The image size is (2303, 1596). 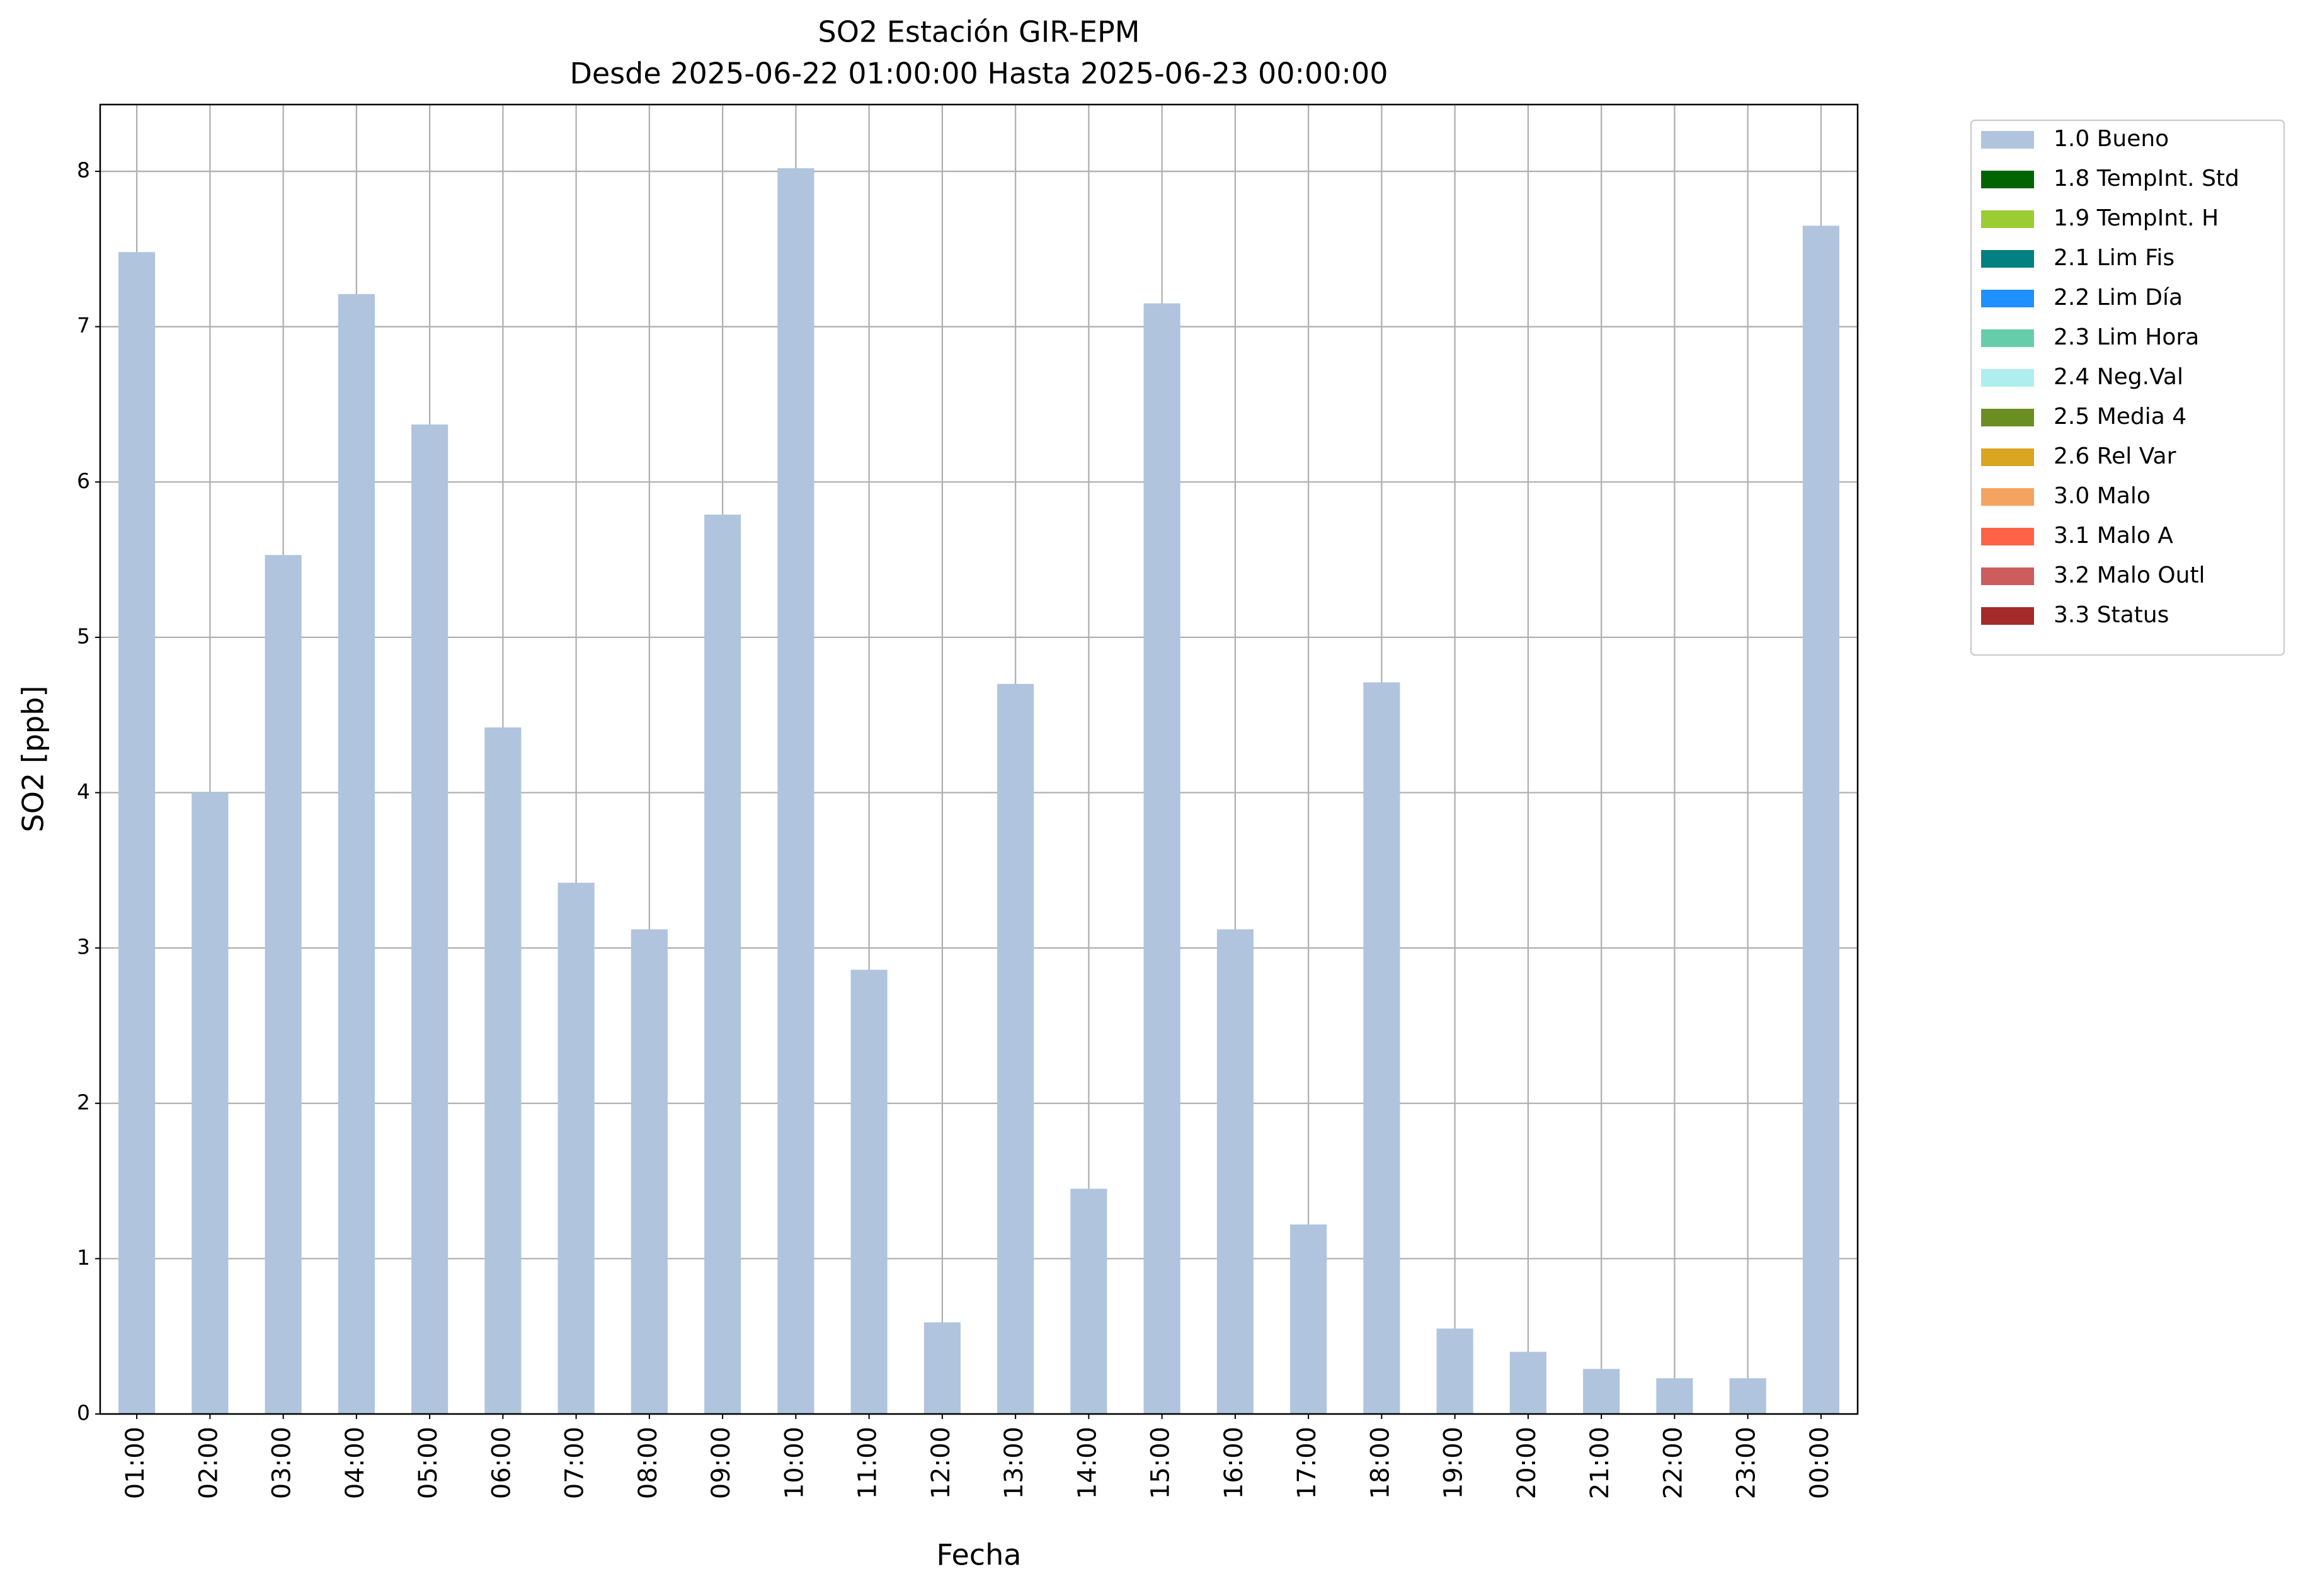 I want to click on legend-label: 2.2 Lim Día, so click(x=2118, y=298).